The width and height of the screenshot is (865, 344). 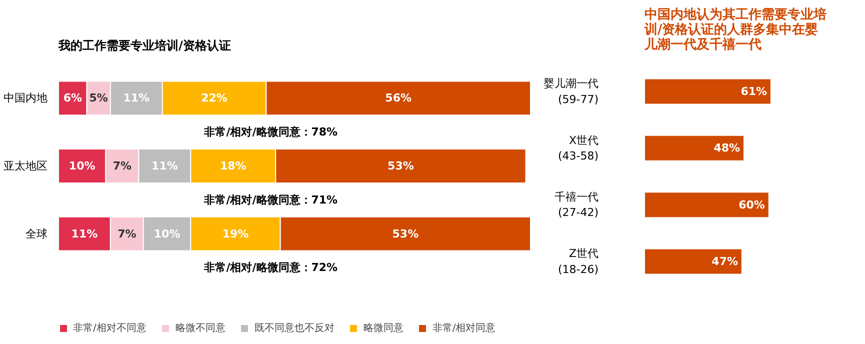 What do you see at coordinates (578, 261) in the screenshot?
I see `y-tick-label: Z世代 (18-26)` at bounding box center [578, 261].